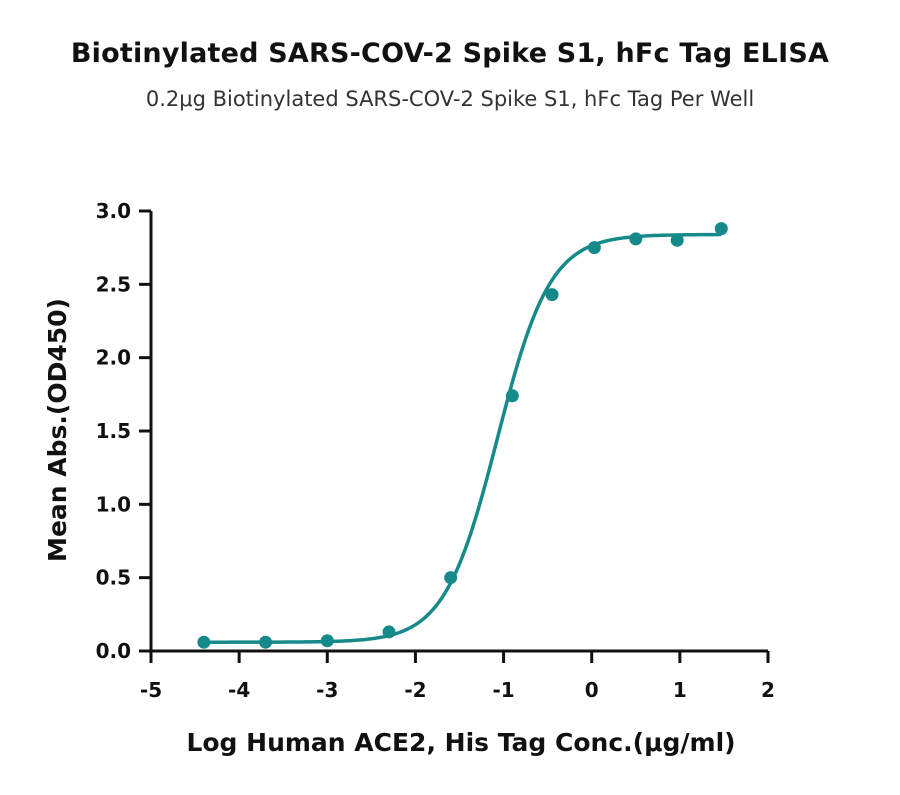 The width and height of the screenshot is (900, 795). I want to click on y-tick-label: 0.0, so click(113, 651).